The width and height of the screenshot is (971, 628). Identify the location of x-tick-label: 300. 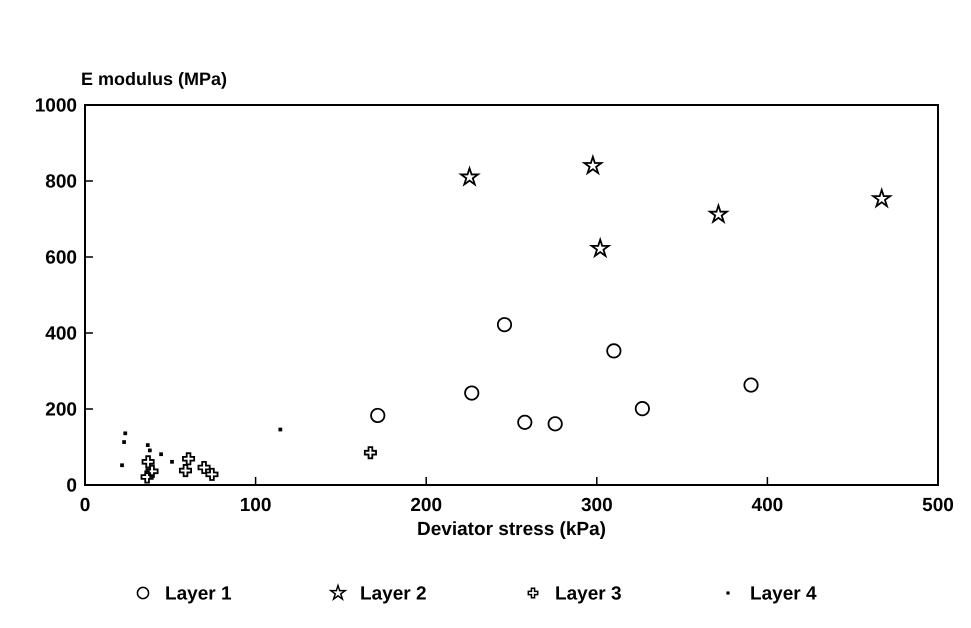
(596, 505).